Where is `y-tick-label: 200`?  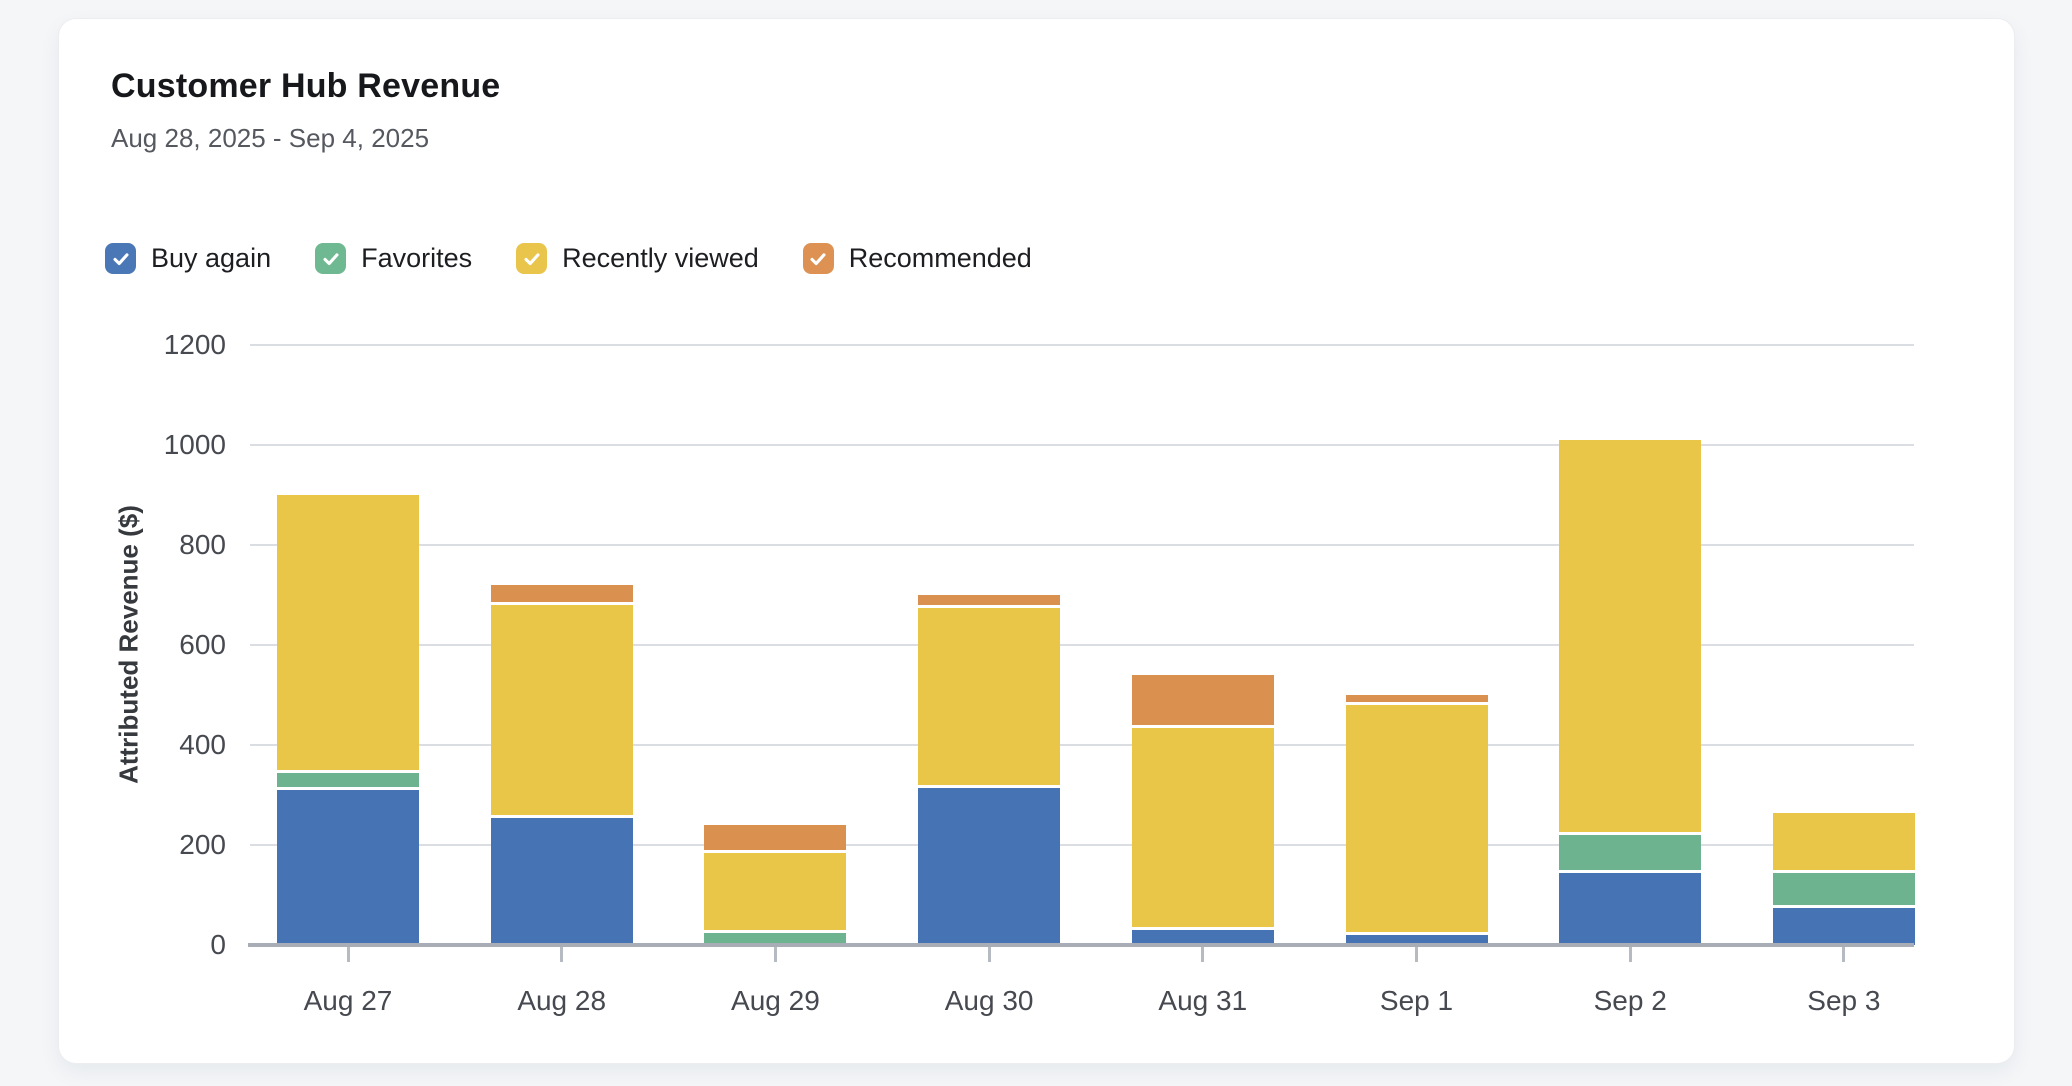
y-tick-label: 200 is located at coordinates (202, 844).